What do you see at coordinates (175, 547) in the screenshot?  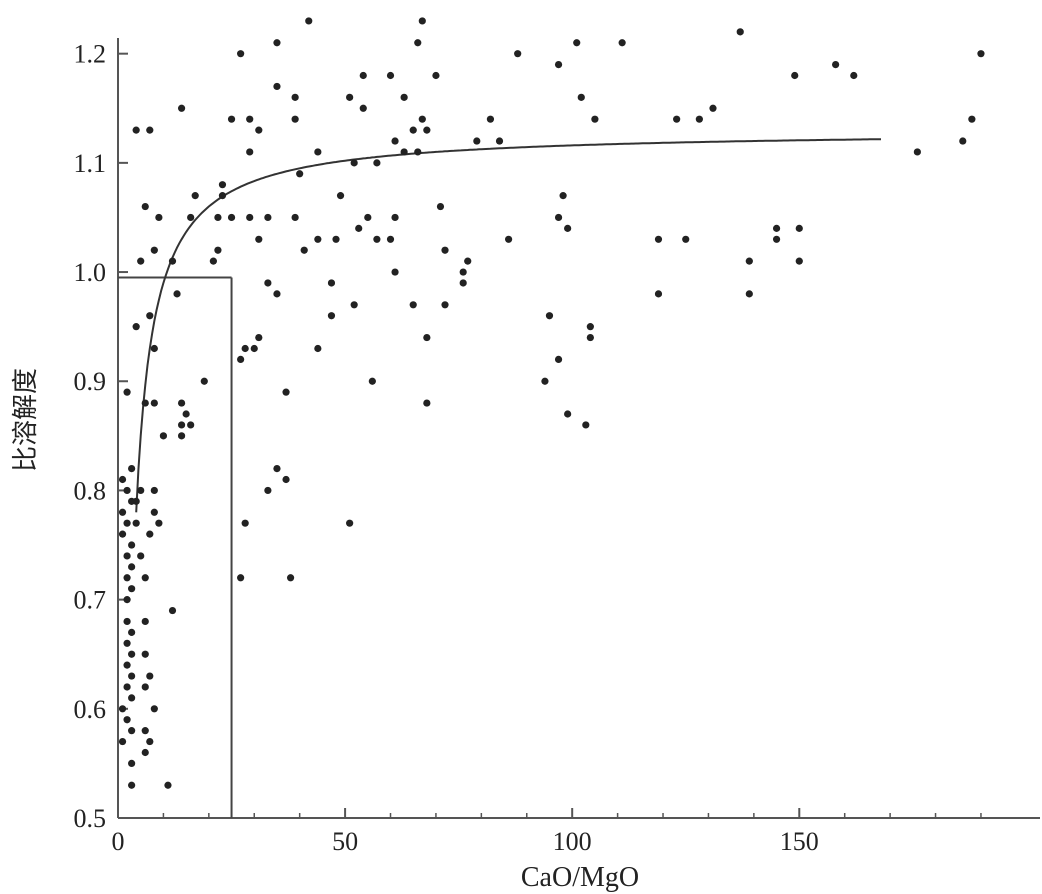 I see `reference-lines` at bounding box center [175, 547].